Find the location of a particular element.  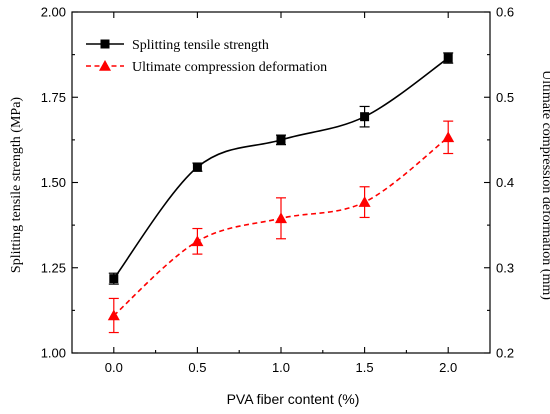

left-y-tick-label: 1.75 is located at coordinates (53, 97).